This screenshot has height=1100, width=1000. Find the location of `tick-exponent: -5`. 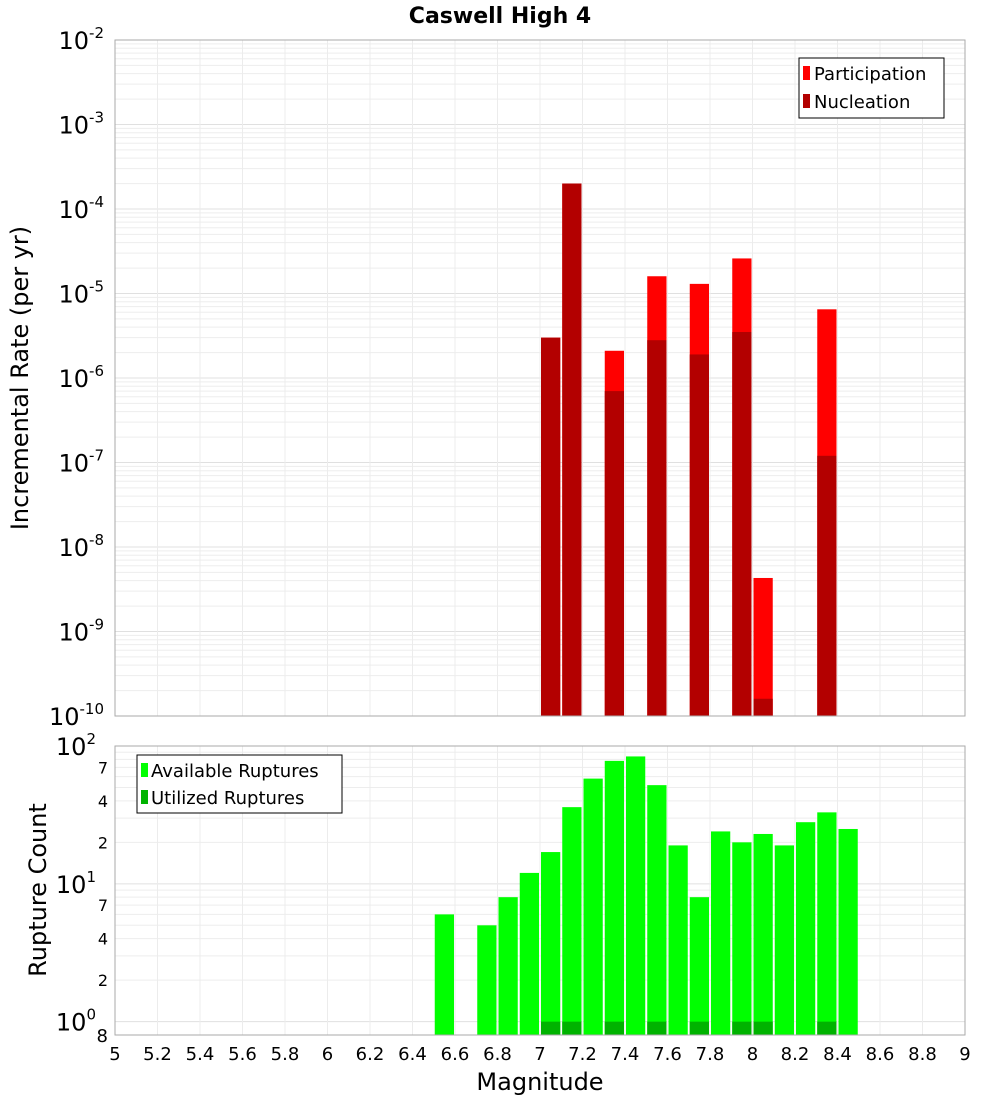

tick-exponent: -5 is located at coordinates (96, 287).